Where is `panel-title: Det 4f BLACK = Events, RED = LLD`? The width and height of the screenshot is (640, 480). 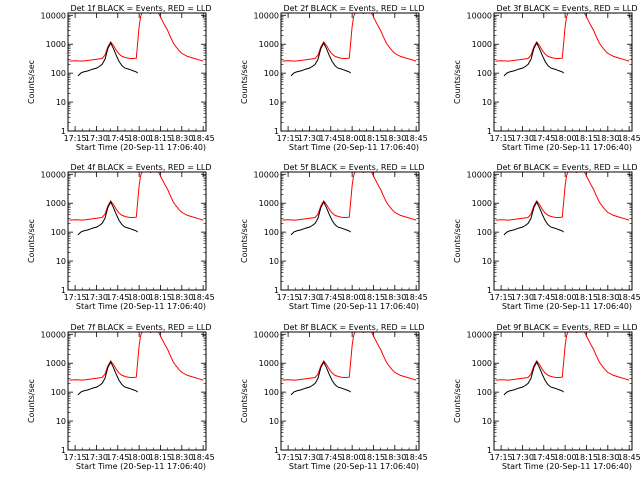 panel-title: Det 4f BLACK = Events, RED = LLD is located at coordinates (140, 167).